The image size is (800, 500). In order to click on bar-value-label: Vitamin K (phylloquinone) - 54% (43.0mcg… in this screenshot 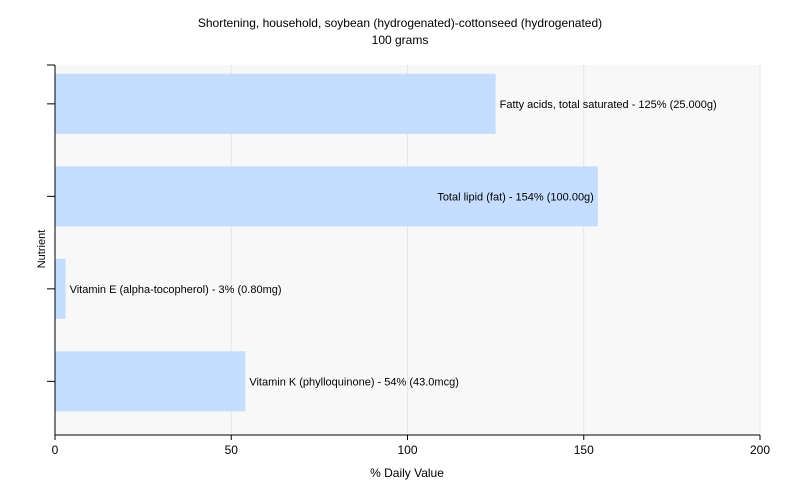, I will do `click(354, 382)`.